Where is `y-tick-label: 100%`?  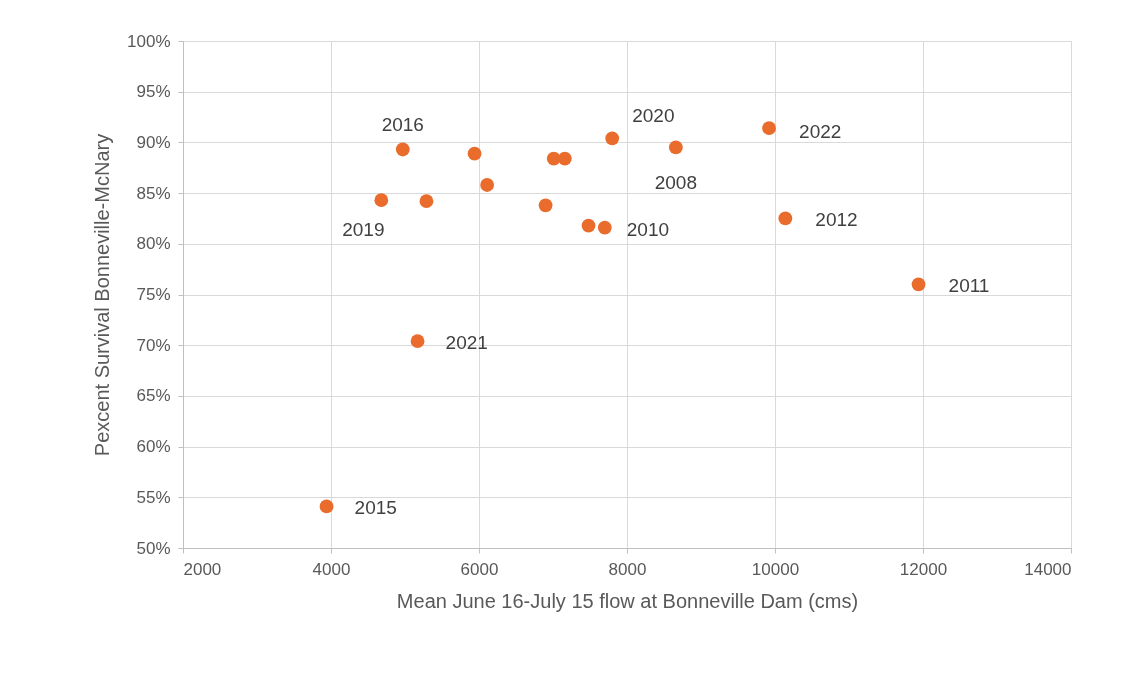 y-tick-label: 100% is located at coordinates (149, 41).